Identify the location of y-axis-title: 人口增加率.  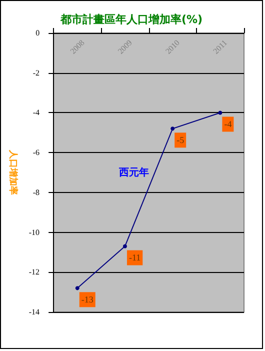
(13, 172).